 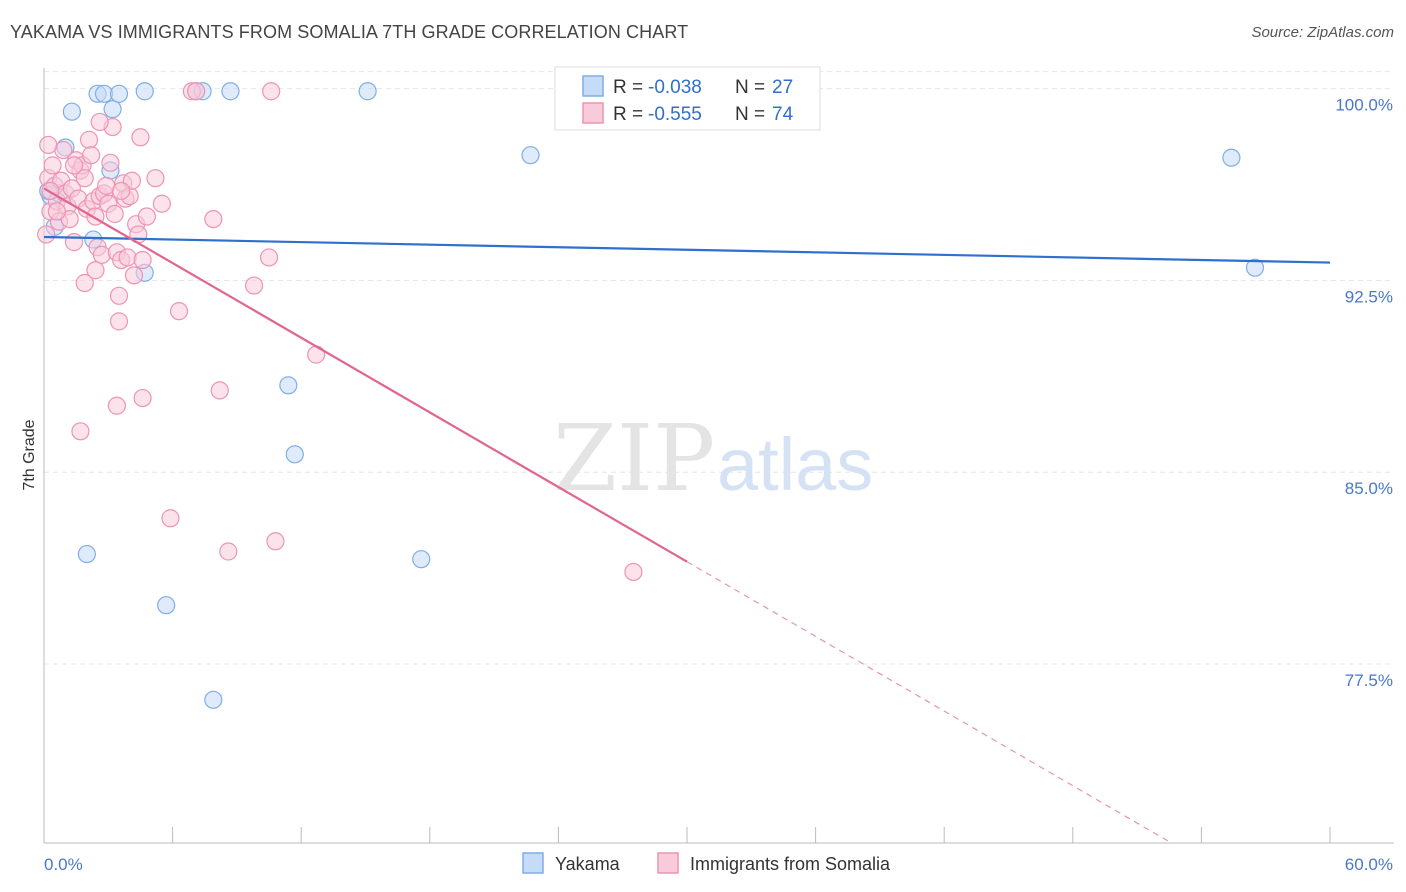 What do you see at coordinates (687, 249) in the screenshot?
I see `yakama-trend-line` at bounding box center [687, 249].